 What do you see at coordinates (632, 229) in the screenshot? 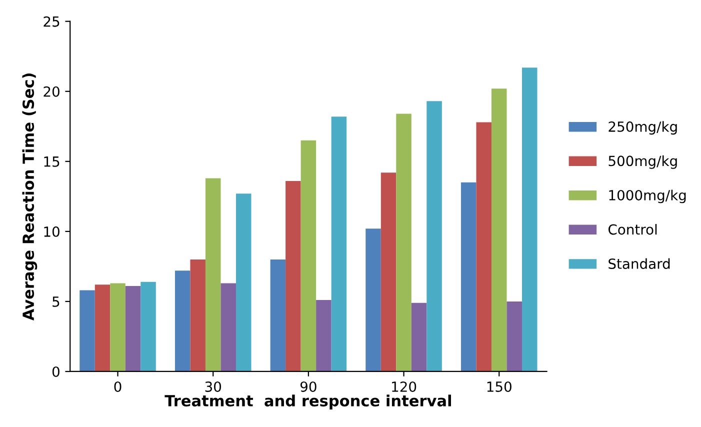
I see `legend-label: Control` at bounding box center [632, 229].